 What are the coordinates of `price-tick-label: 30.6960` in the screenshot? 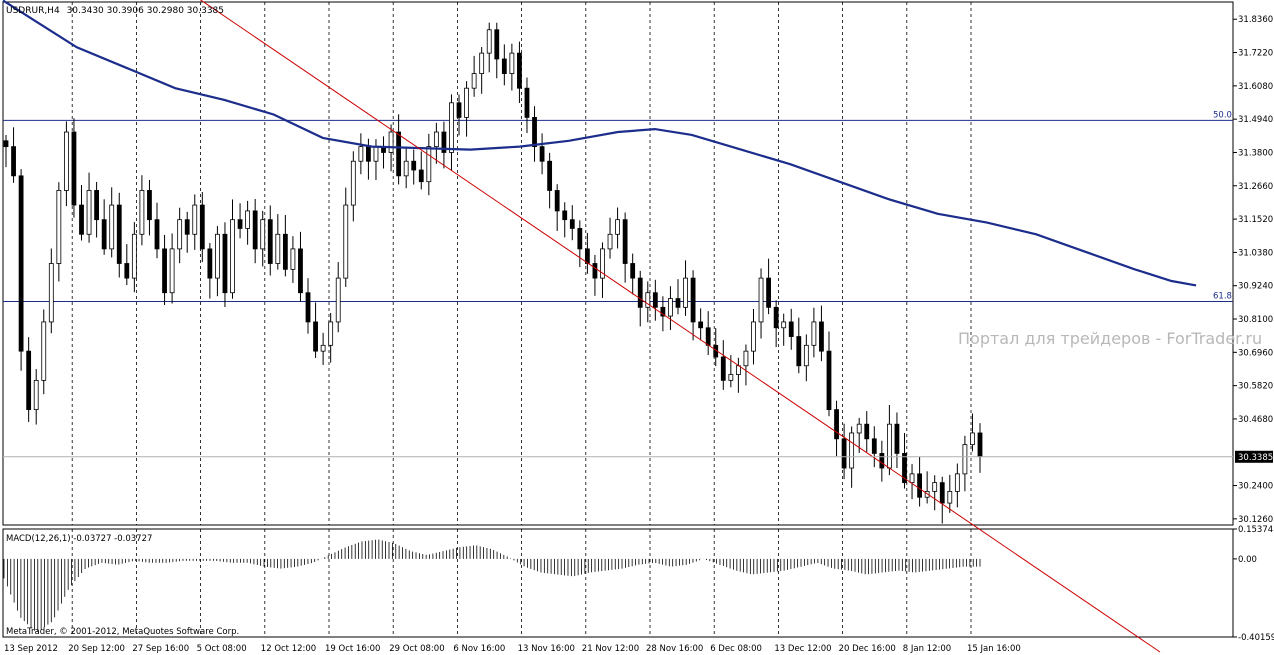 It's located at (1255, 353).